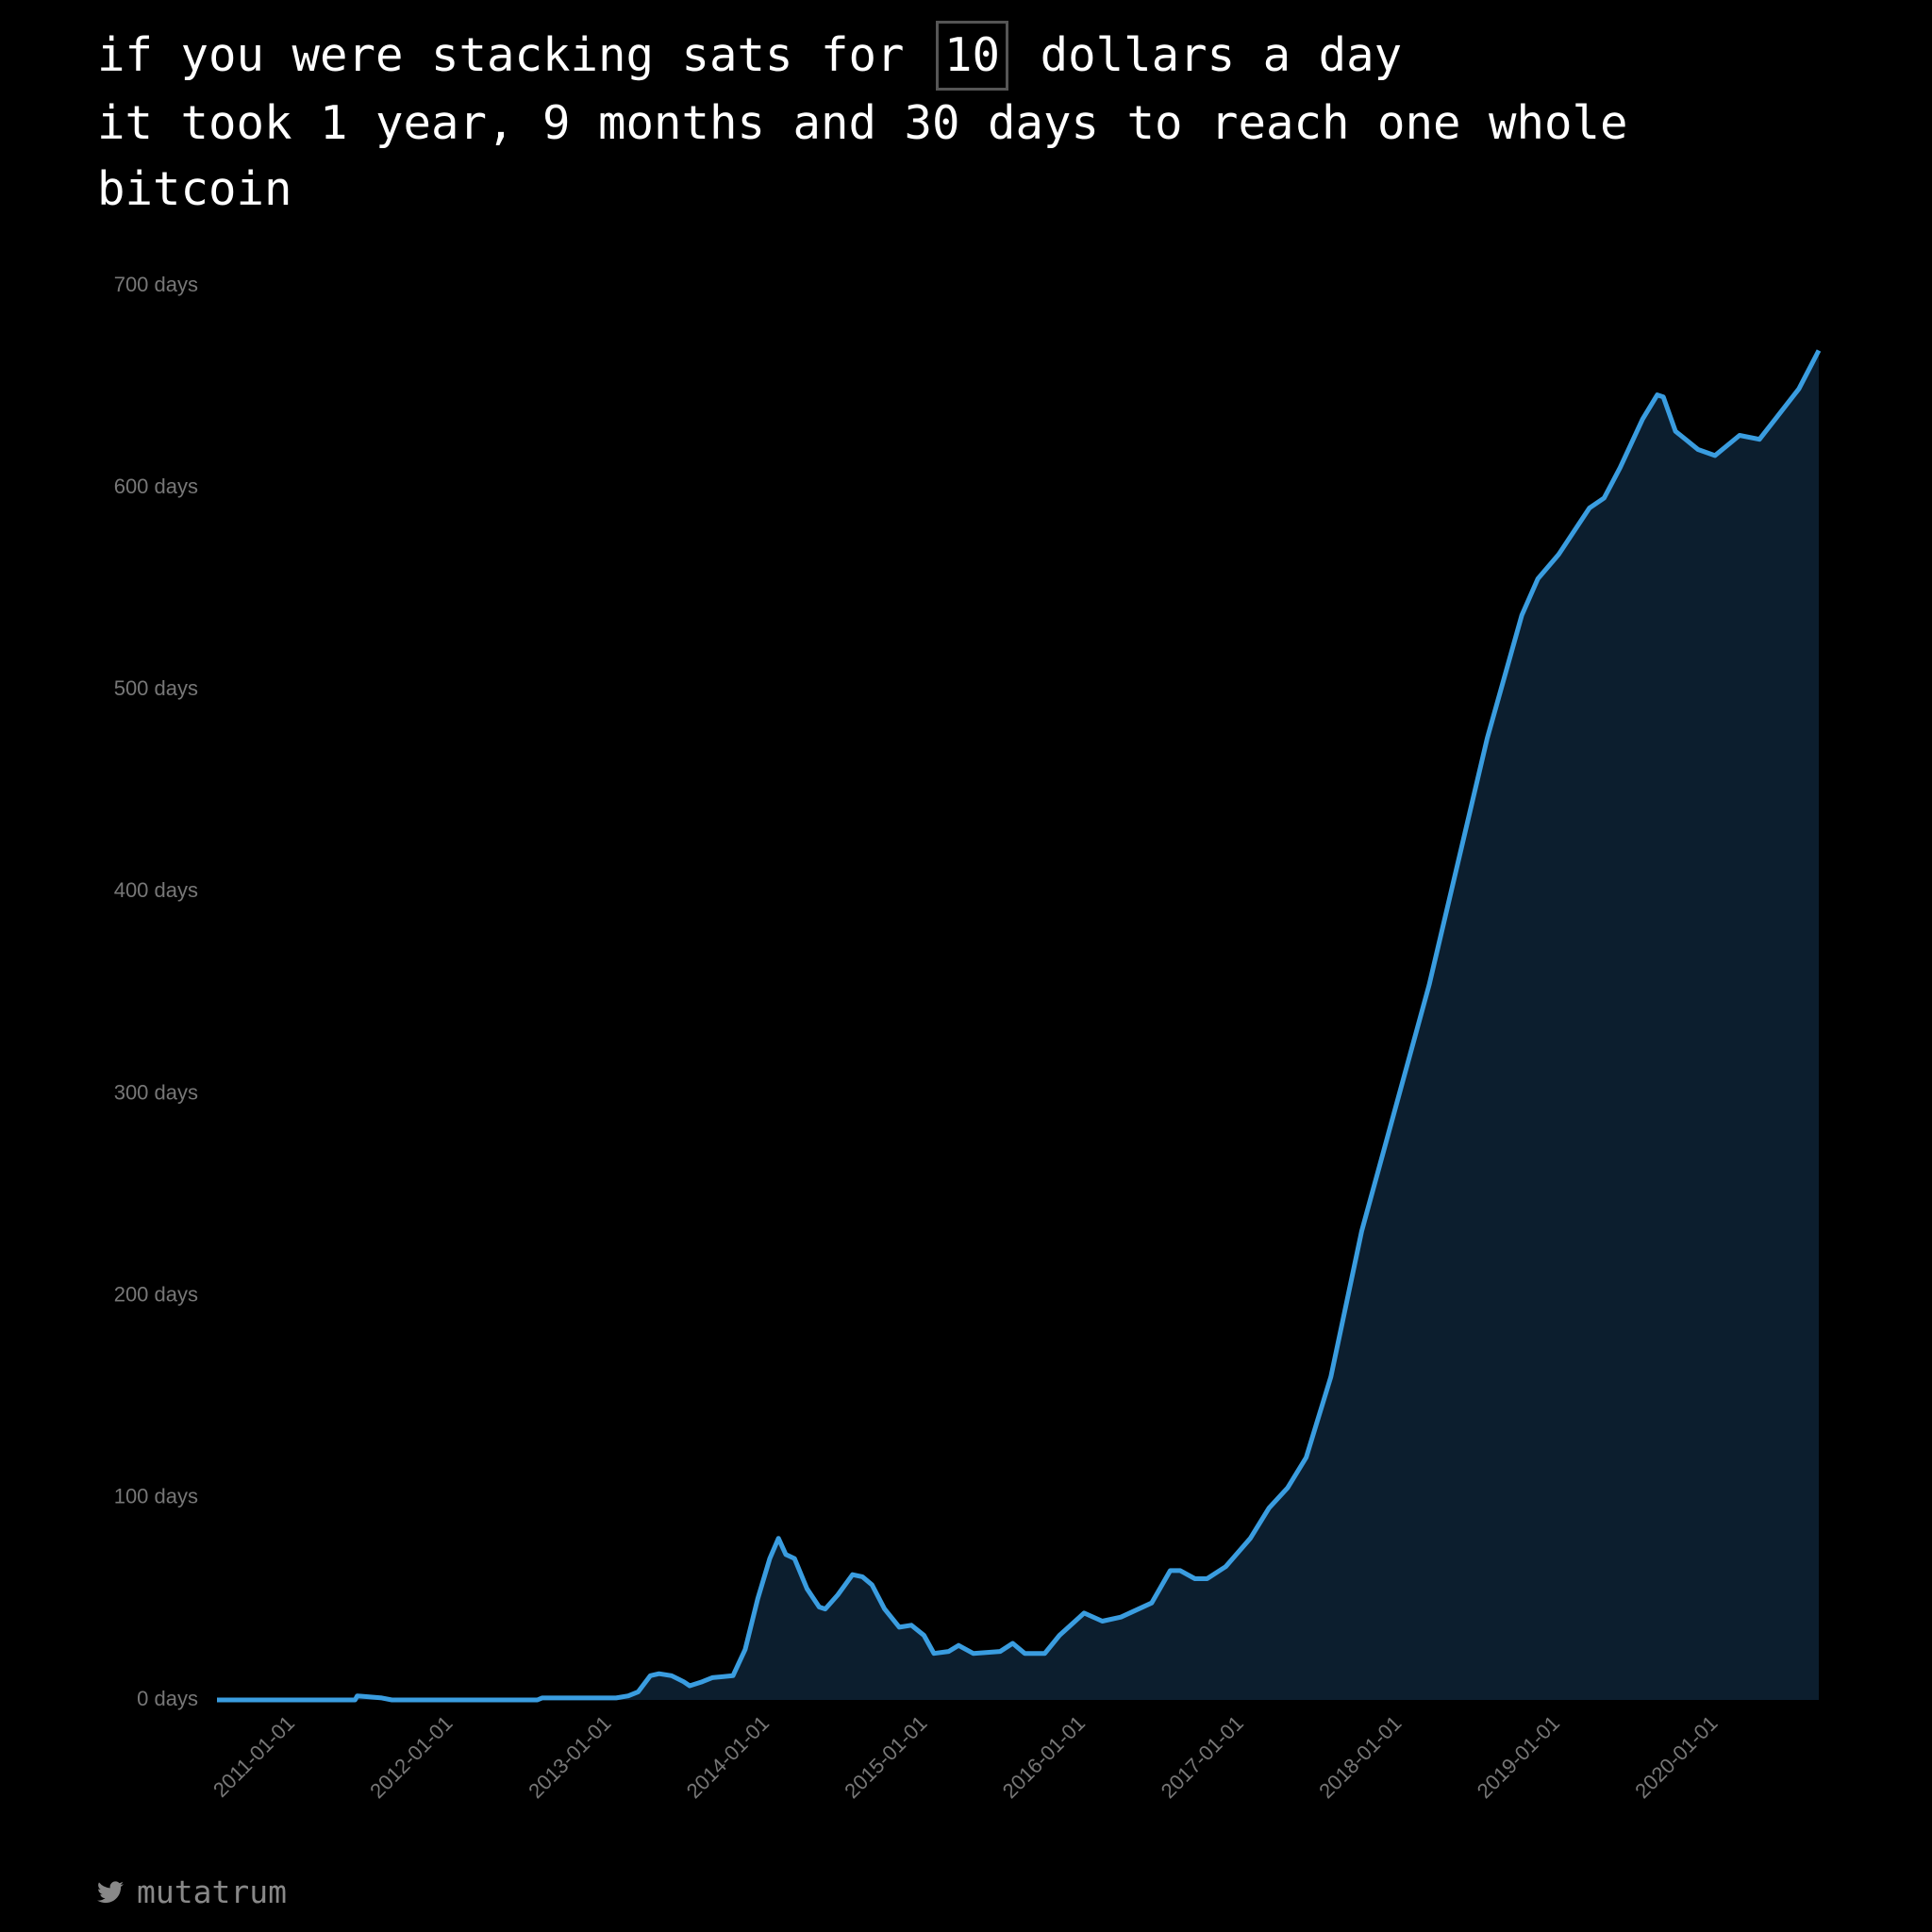  What do you see at coordinates (156, 890) in the screenshot?
I see `y-tick-label: 400 days` at bounding box center [156, 890].